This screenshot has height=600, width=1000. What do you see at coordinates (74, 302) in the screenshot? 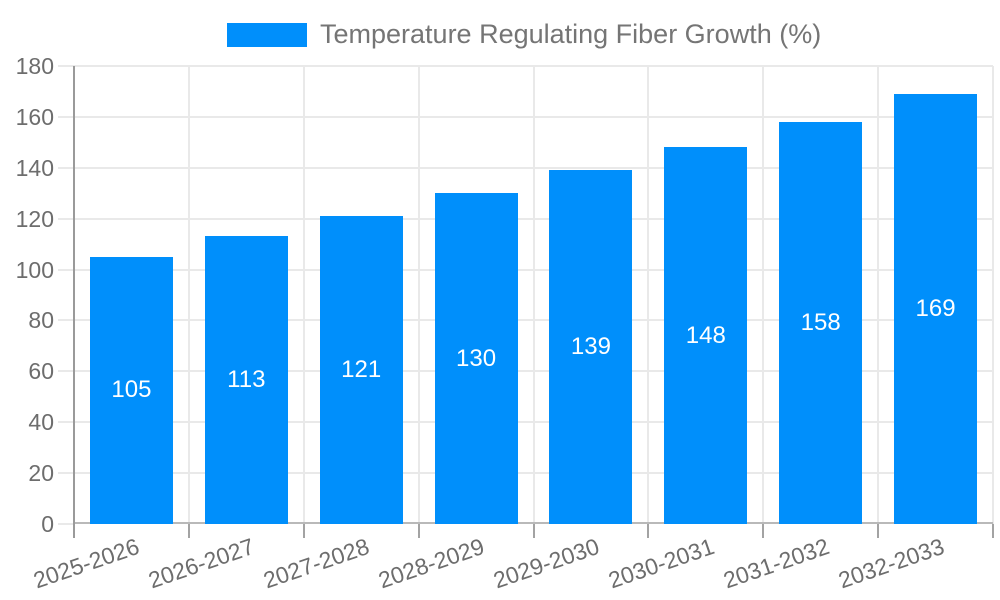
I see `y-axis-line` at bounding box center [74, 302].